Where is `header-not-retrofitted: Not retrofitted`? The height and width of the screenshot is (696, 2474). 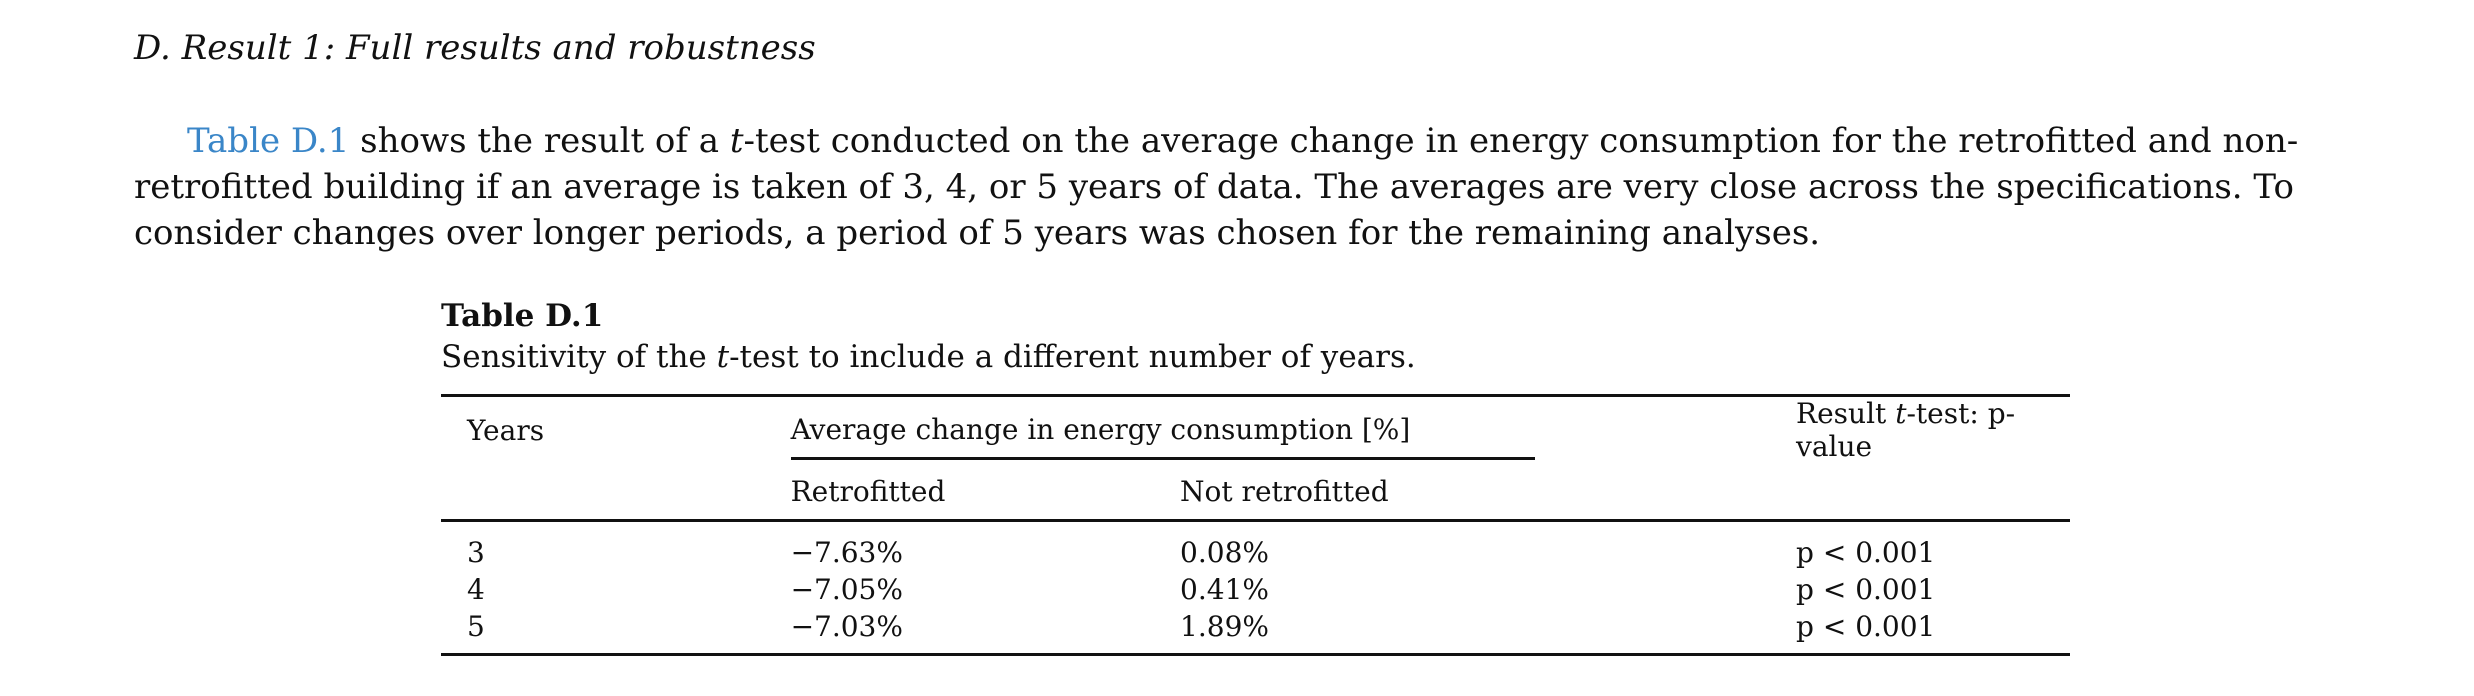 header-not-retrofitted: Not retrofitted is located at coordinates (1284, 491).